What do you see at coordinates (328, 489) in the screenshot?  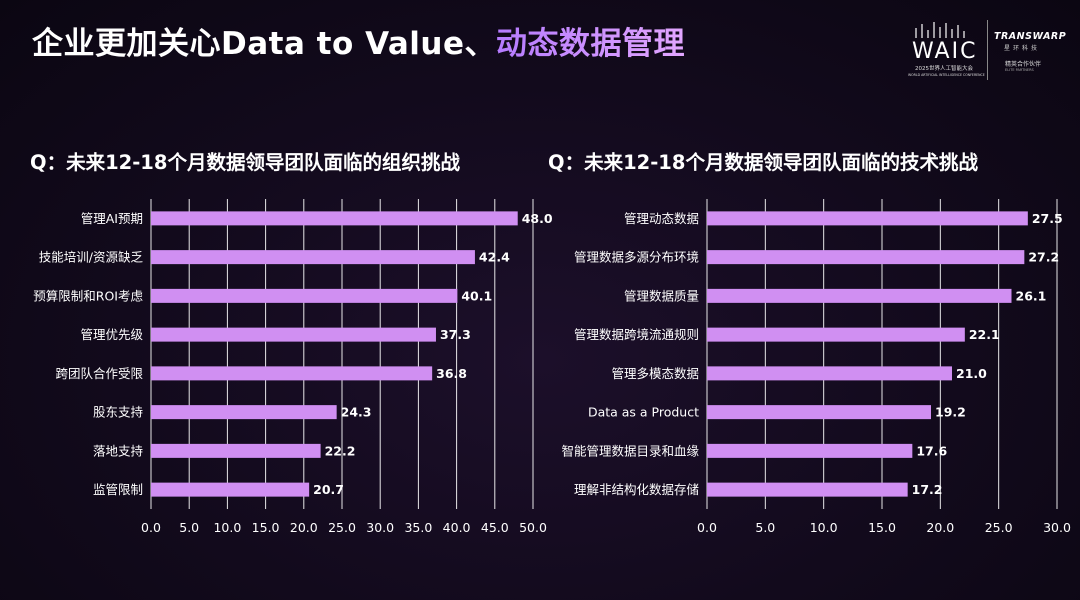 I see `left-value-label: 20.7` at bounding box center [328, 489].